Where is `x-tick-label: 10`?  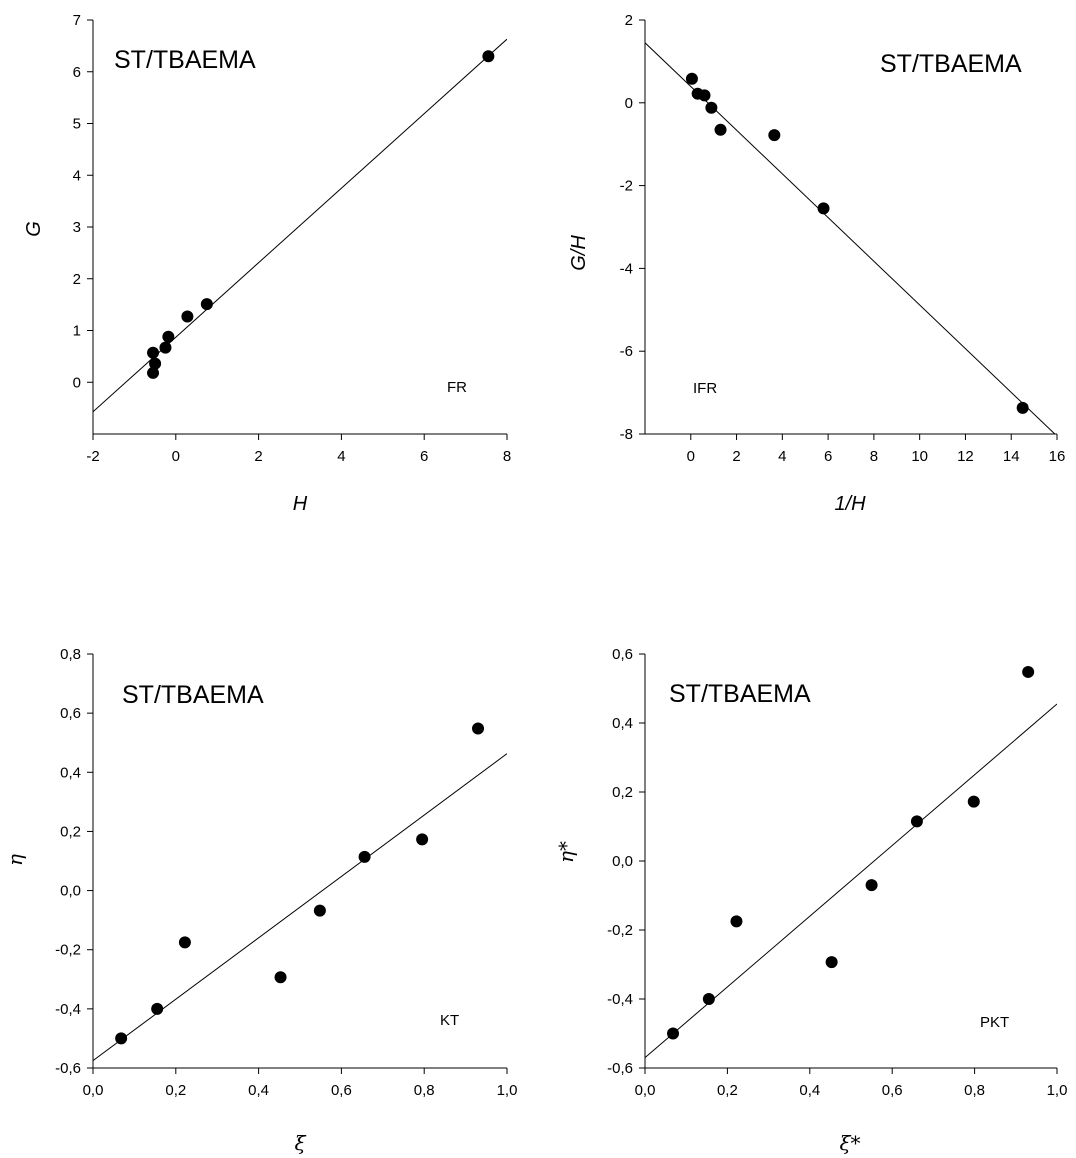
x-tick-label: 10 is located at coordinates (919, 456).